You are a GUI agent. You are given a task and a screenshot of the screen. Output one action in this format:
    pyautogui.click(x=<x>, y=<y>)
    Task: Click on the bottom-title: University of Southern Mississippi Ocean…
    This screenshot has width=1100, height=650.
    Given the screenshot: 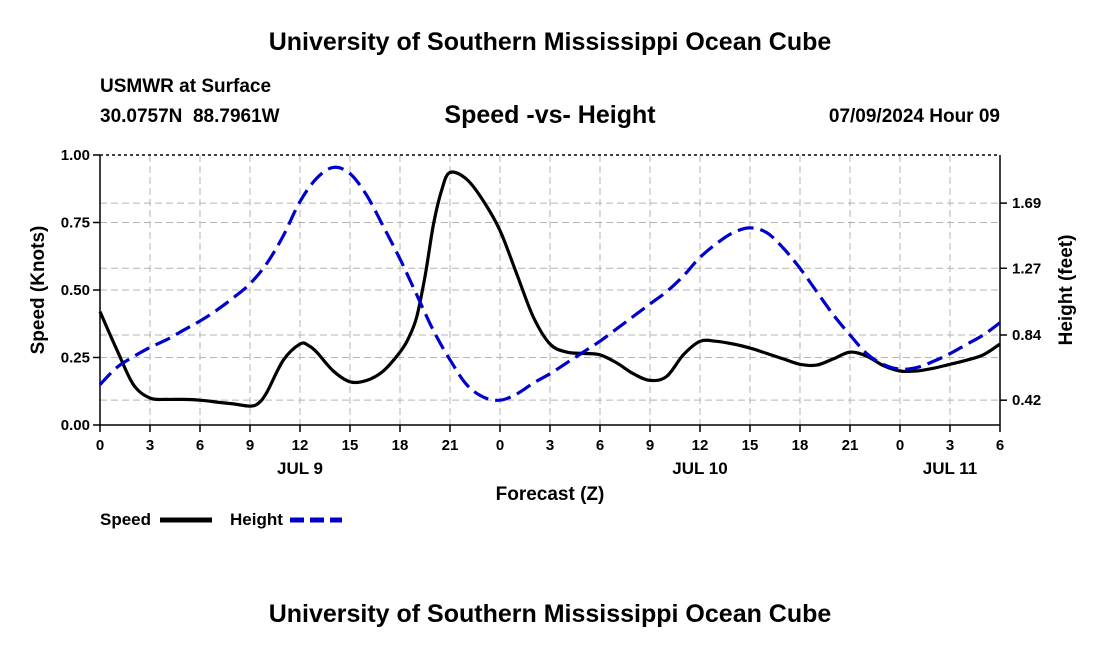 What is the action you would take?
    pyautogui.click(x=550, y=614)
    